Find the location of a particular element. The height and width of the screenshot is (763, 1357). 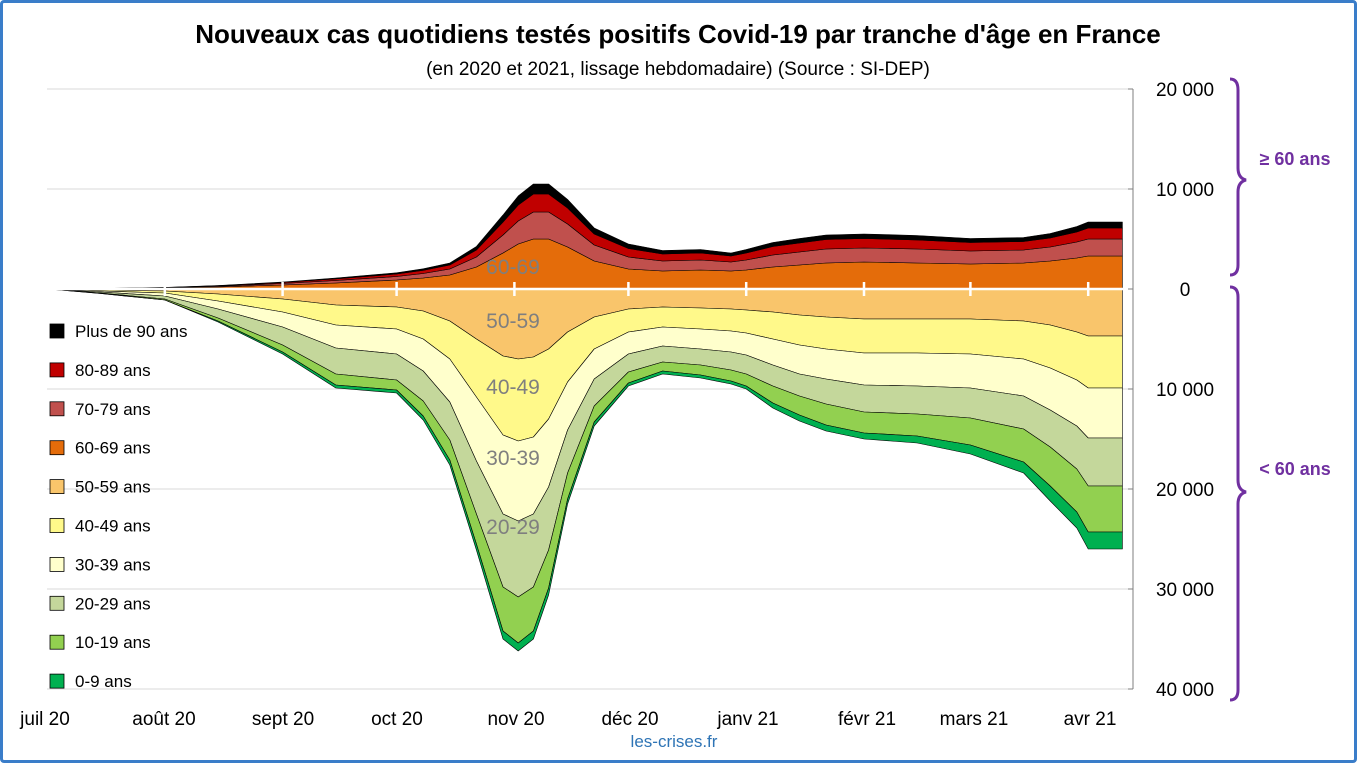

band-label-4: 20-29 is located at coordinates (513, 527).